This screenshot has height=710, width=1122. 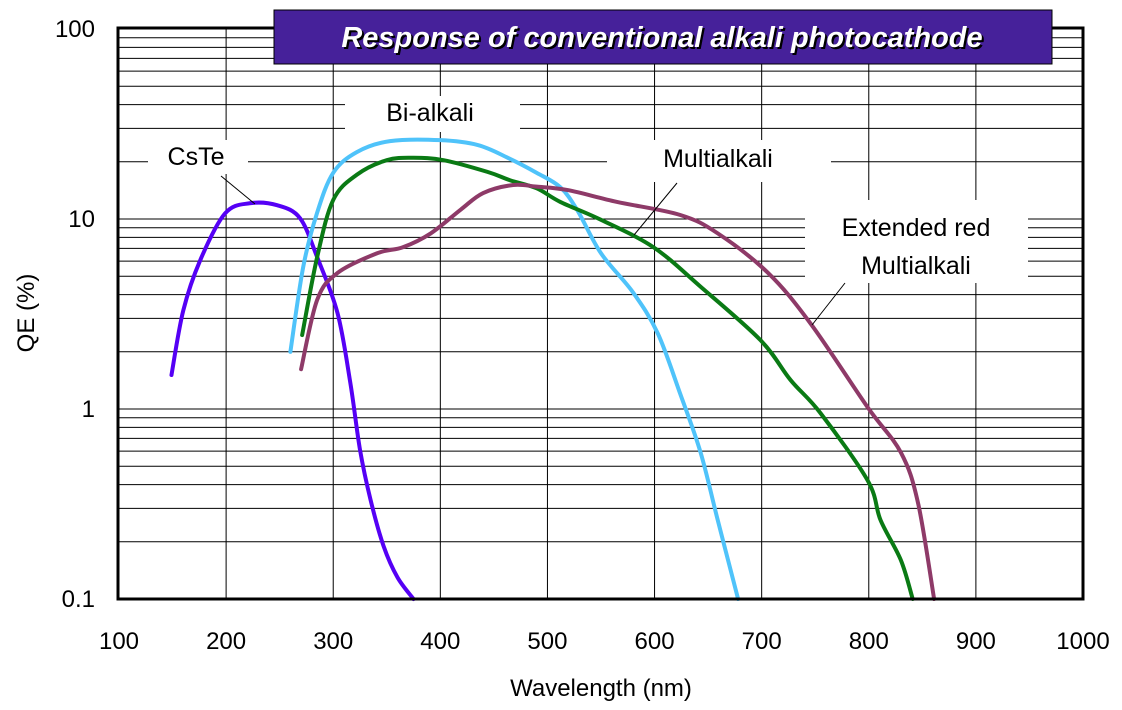 I want to click on y-tick-label: 0.1, so click(x=78, y=599).